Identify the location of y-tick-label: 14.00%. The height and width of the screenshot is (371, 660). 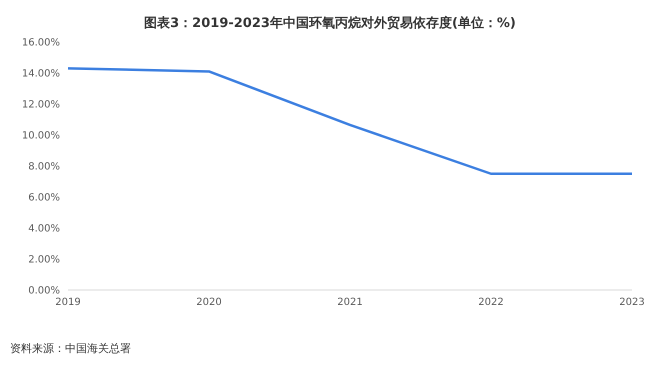
(41, 74).